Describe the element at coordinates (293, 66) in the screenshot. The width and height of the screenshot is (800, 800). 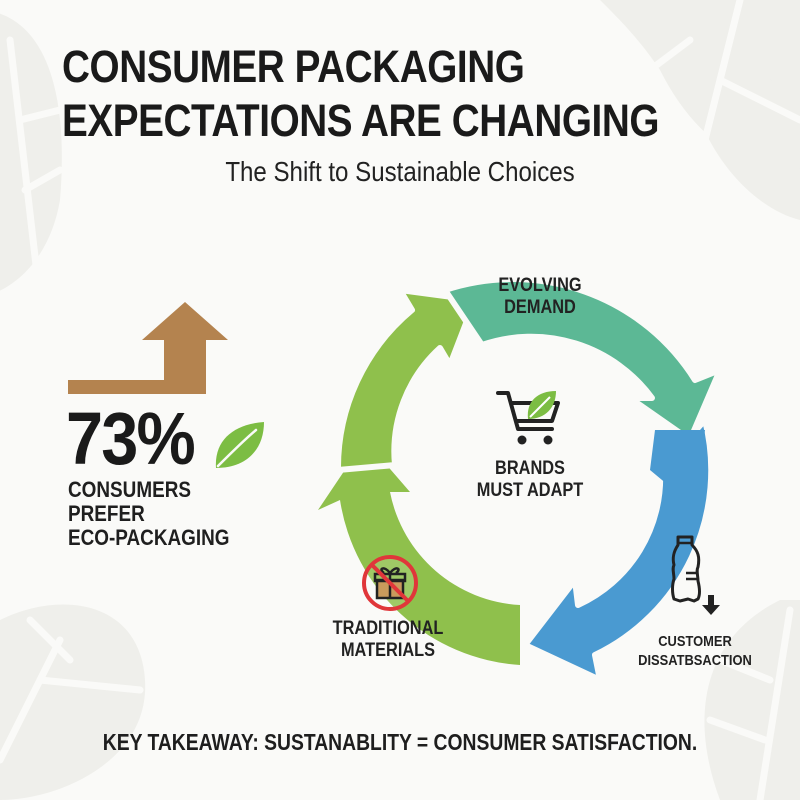
I see `title-line-1: CONSUMER PACKAGING` at that location.